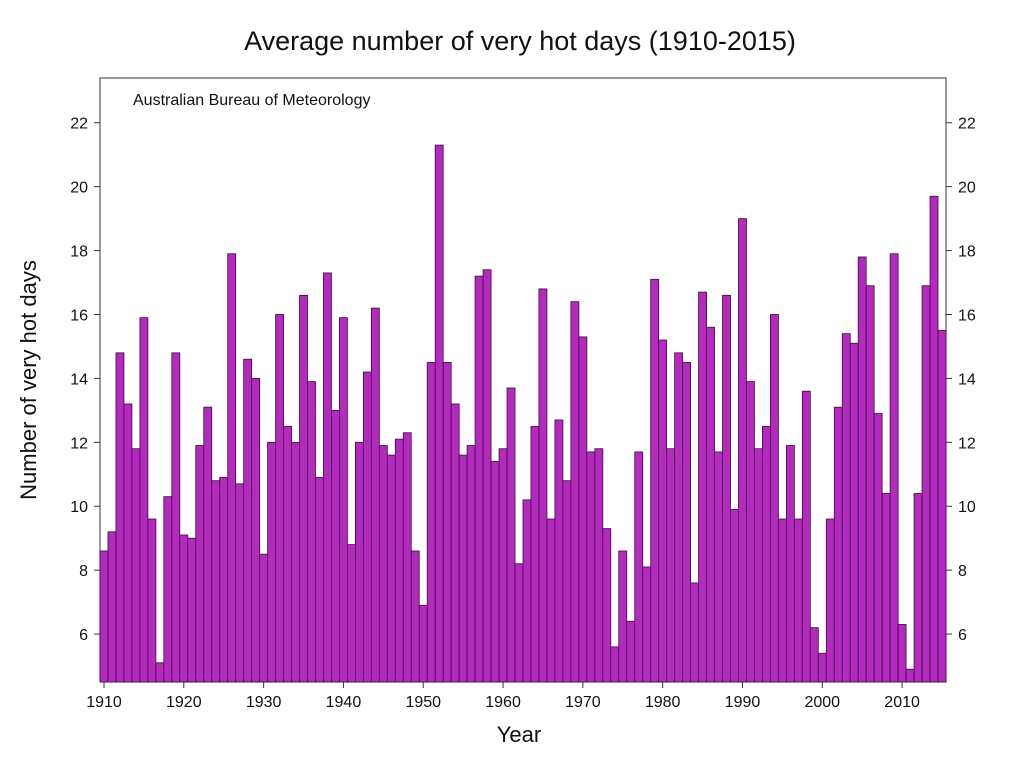  Describe the element at coordinates (822, 667) in the screenshot. I see `bar-2000` at that location.